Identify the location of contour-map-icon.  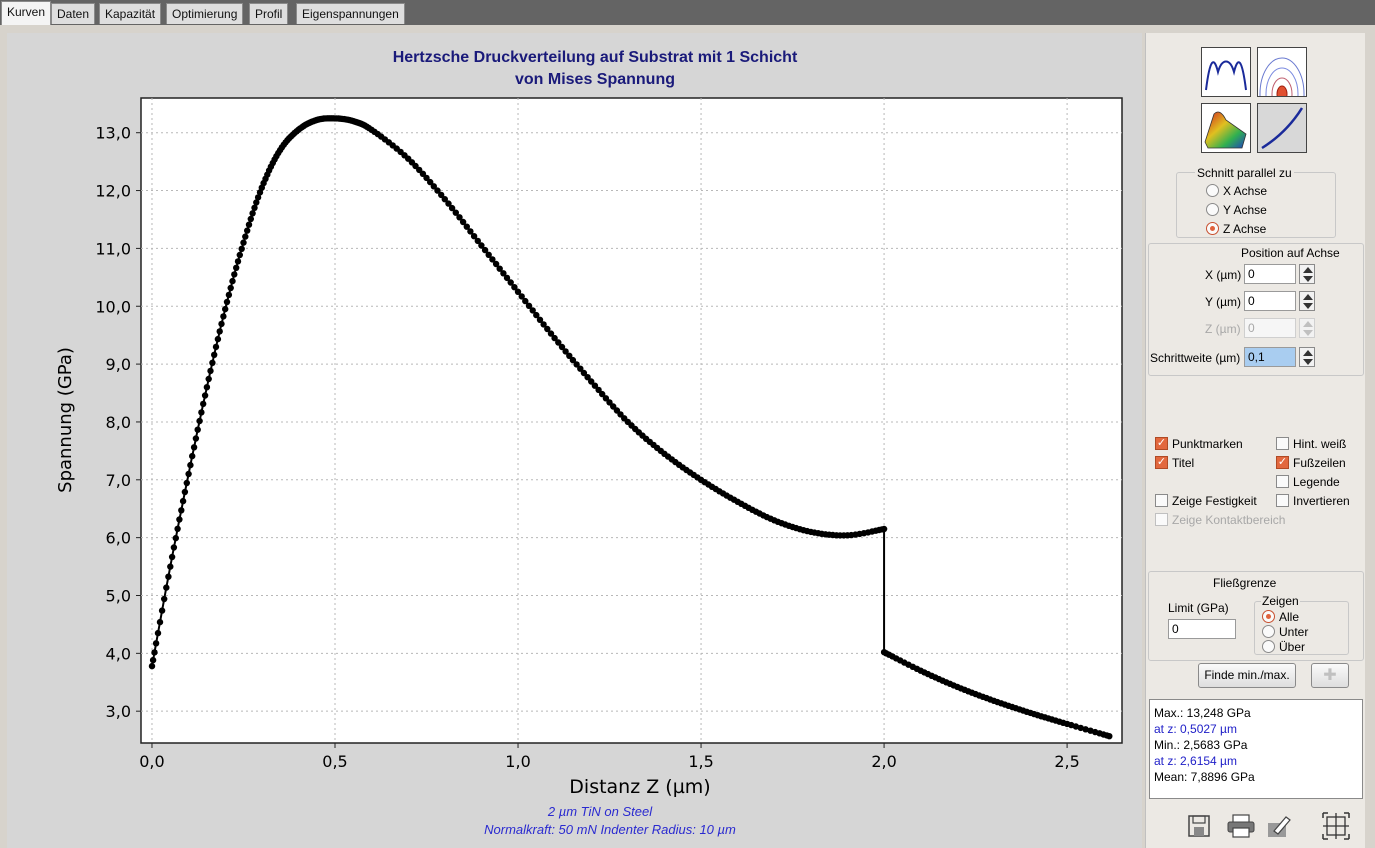
(1282, 89).